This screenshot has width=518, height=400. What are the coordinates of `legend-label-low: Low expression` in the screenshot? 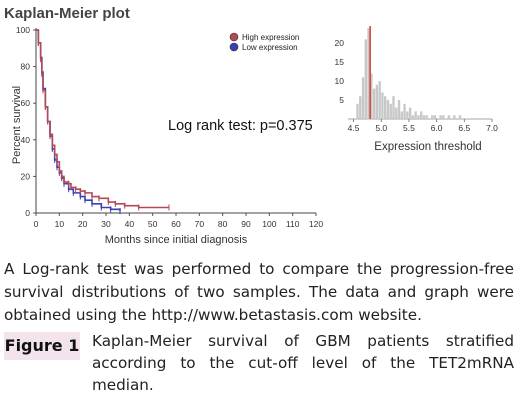 It's located at (270, 47).